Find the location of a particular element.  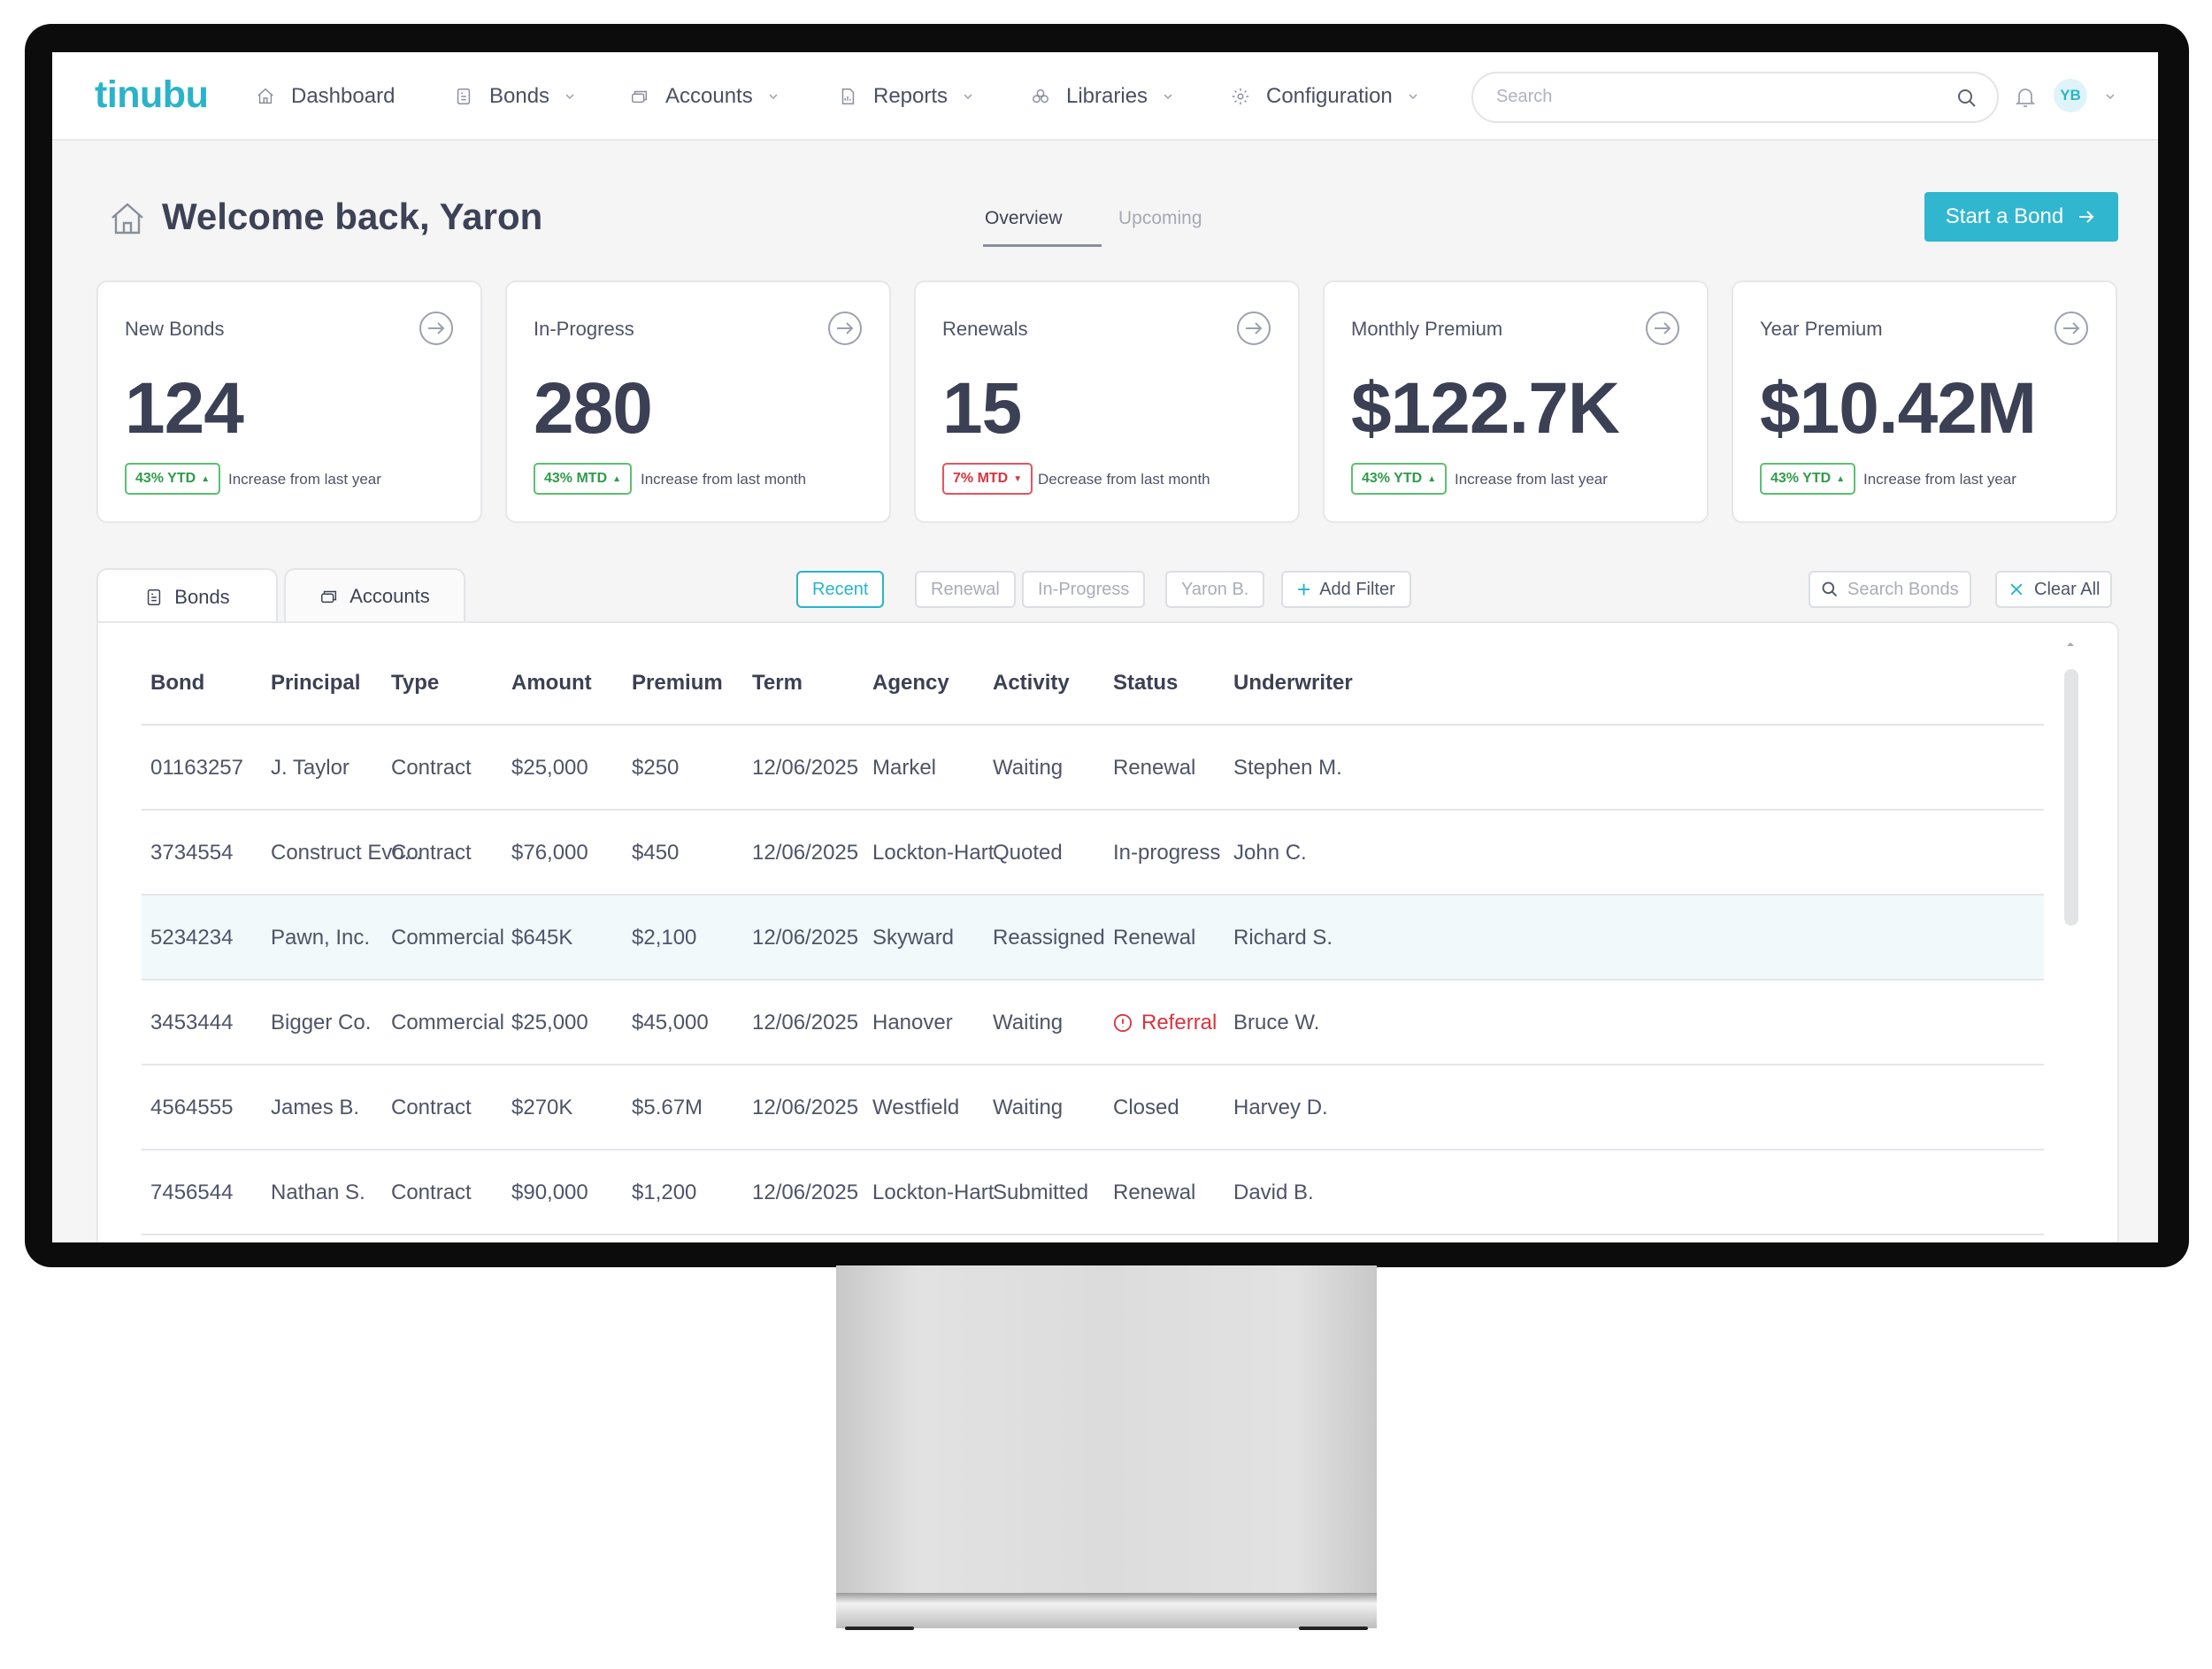

nav-configuration: Configuration is located at coordinates (1325, 96).